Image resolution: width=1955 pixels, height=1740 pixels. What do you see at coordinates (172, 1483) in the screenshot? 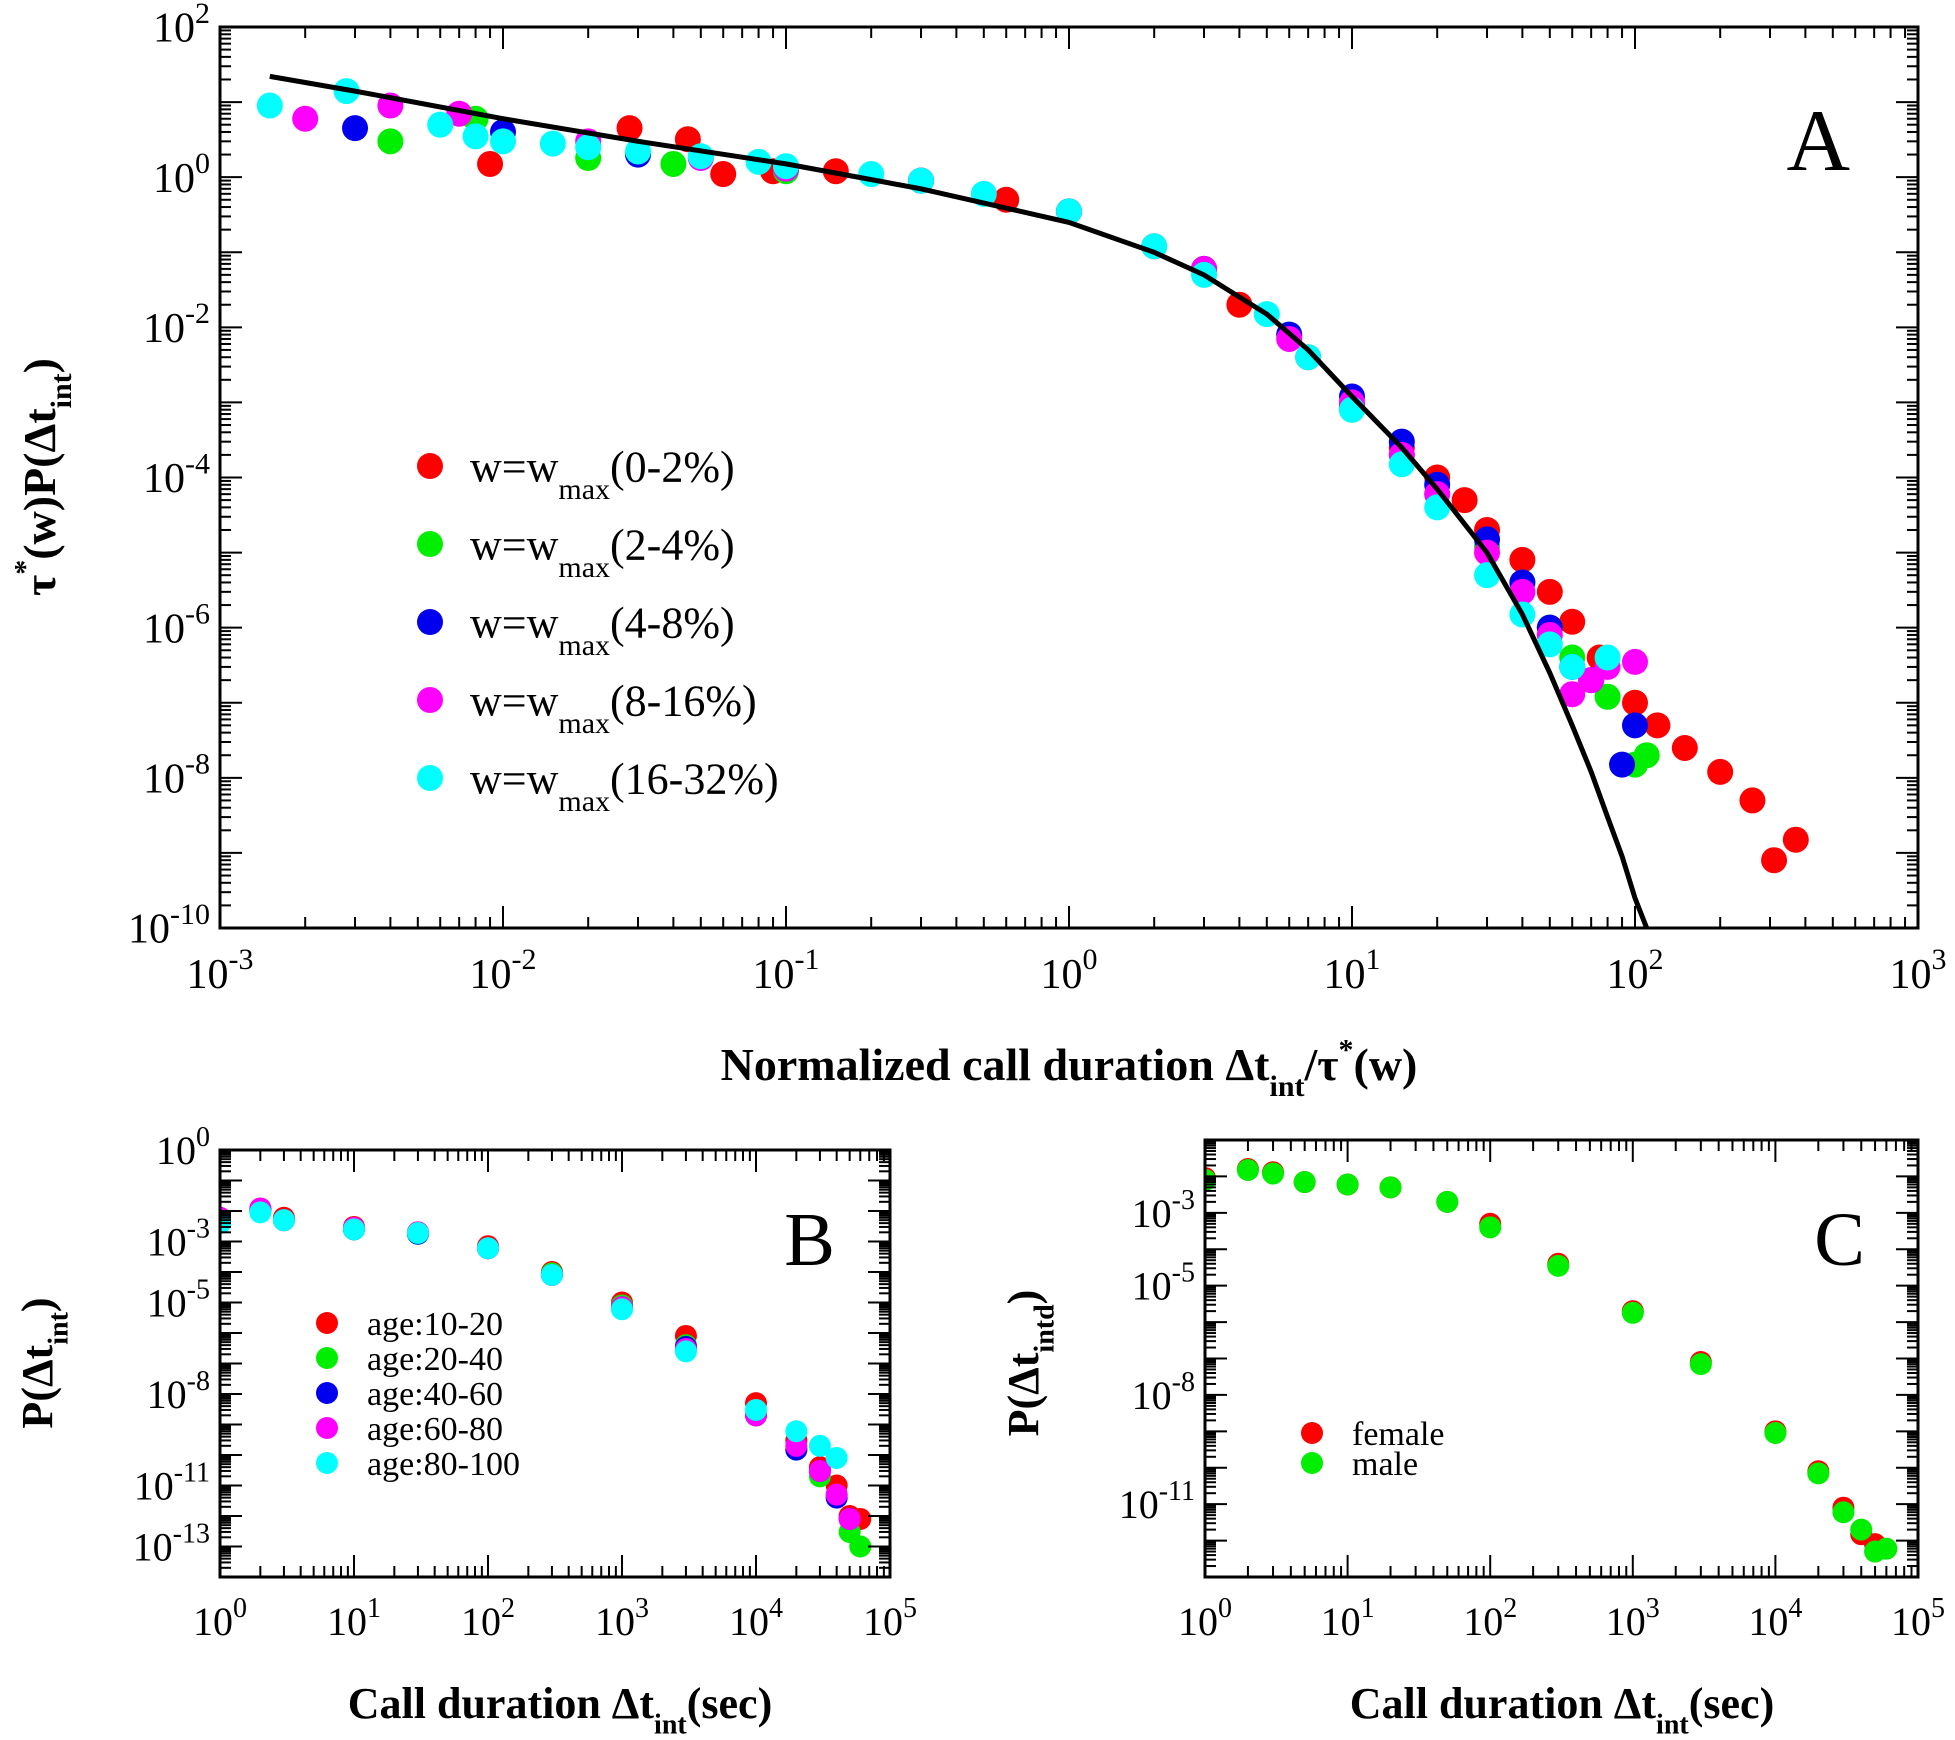
I see `y-tick-label: 10⁻¹¹` at bounding box center [172, 1483].